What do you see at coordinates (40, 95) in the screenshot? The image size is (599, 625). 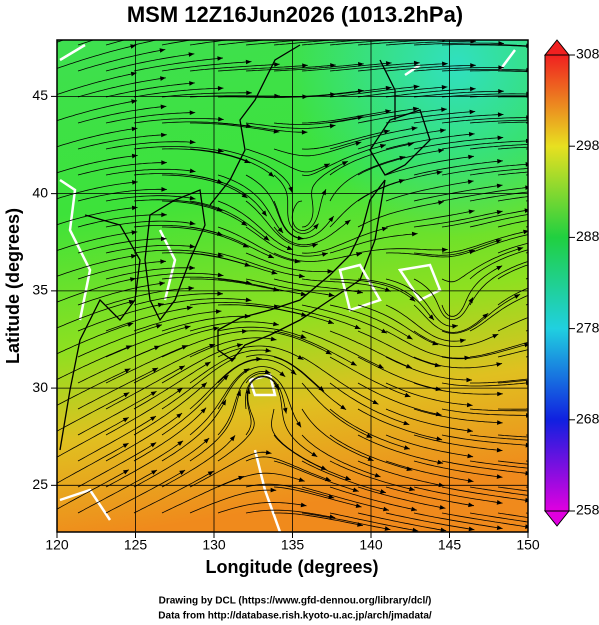 I see `y-tick-label: 45` at bounding box center [40, 95].